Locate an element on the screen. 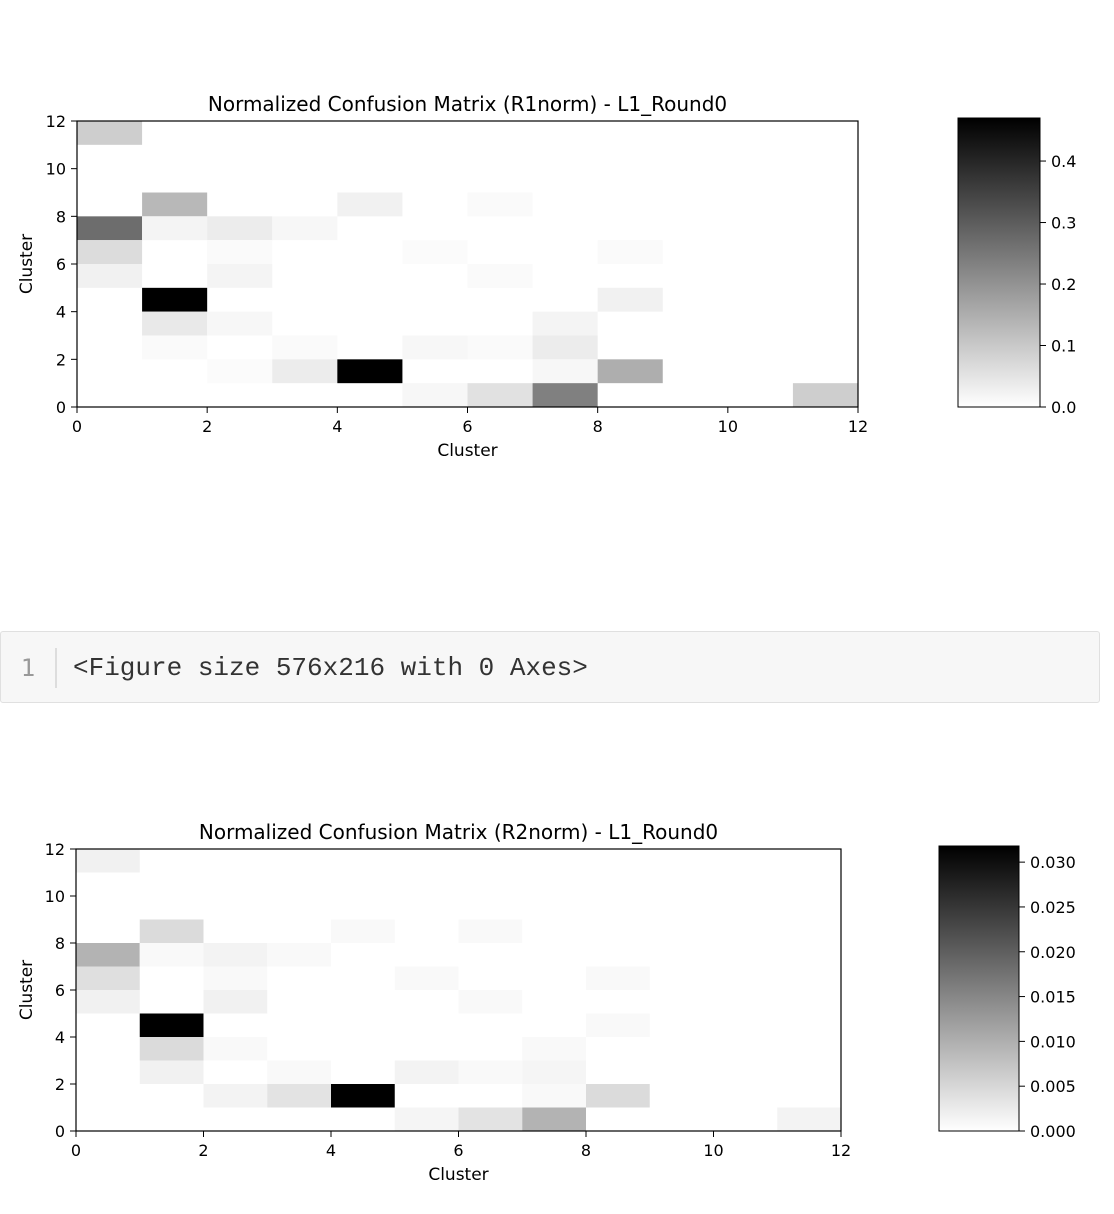  colorbar-tick-label: 0.030 is located at coordinates (1053, 862).